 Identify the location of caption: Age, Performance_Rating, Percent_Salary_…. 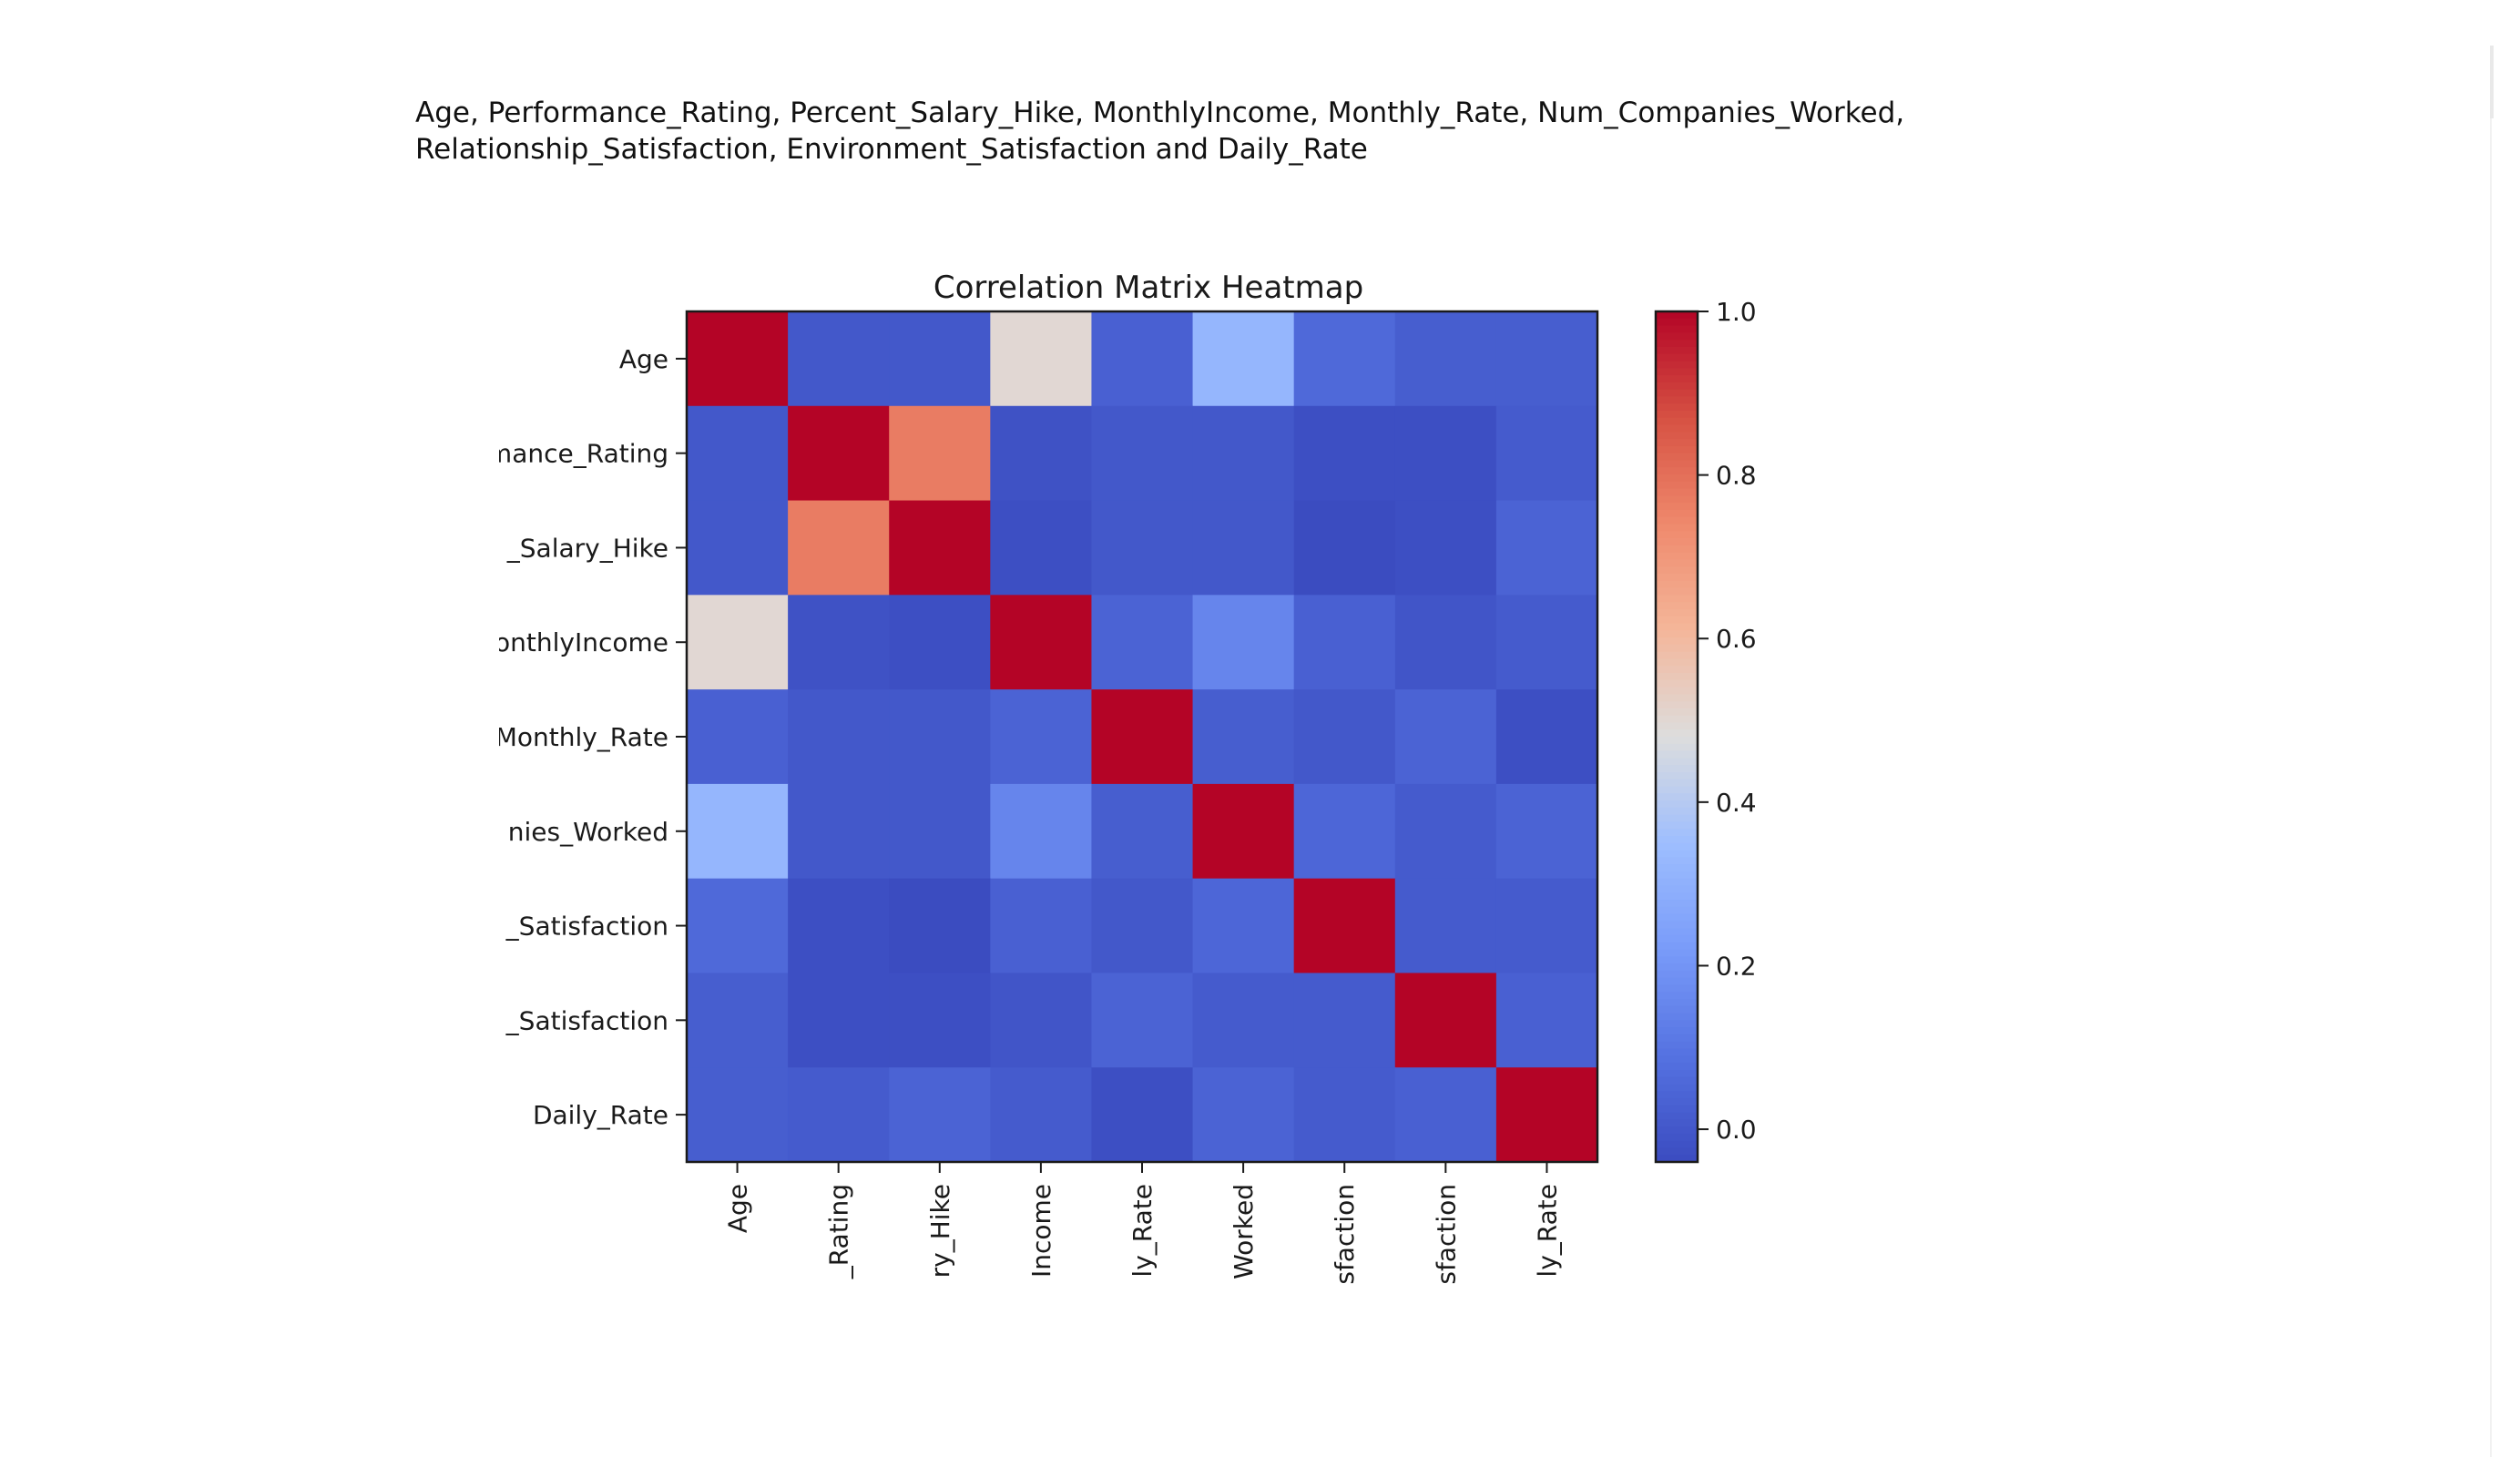
(1189, 132).